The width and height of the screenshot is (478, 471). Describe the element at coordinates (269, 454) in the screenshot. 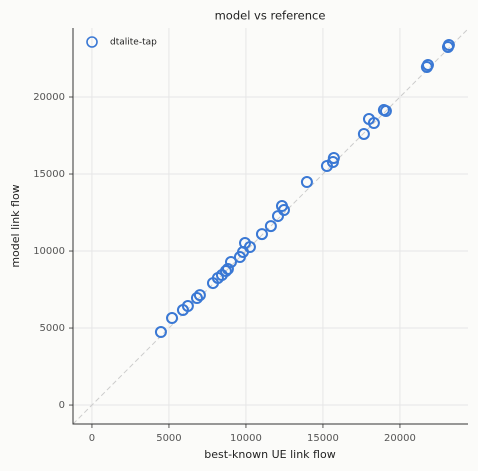

I see `x-axis-label: best-known UE link flow` at that location.